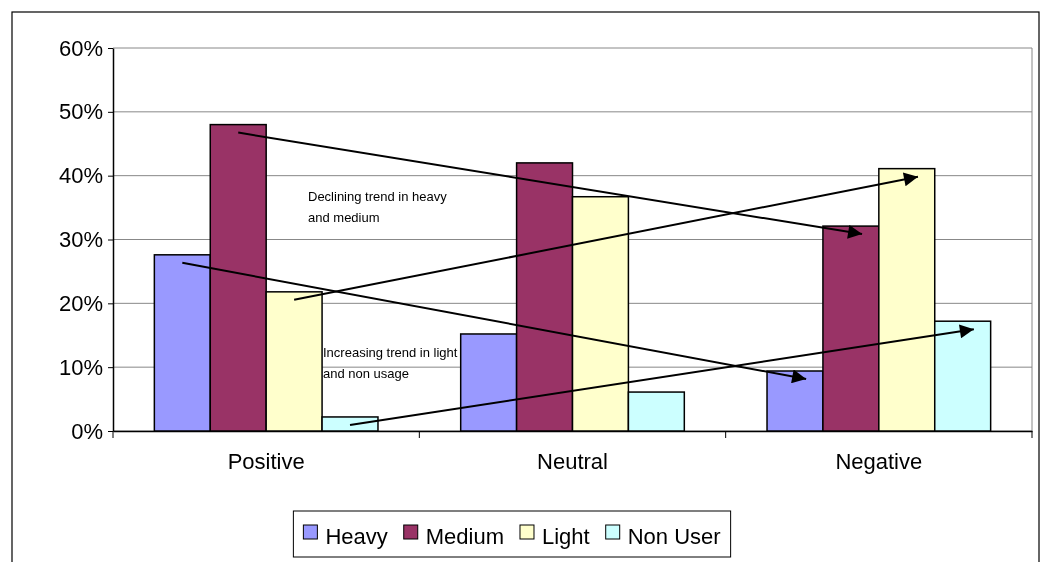  What do you see at coordinates (356, 536) in the screenshot?
I see `legend-label: Heavy` at bounding box center [356, 536].